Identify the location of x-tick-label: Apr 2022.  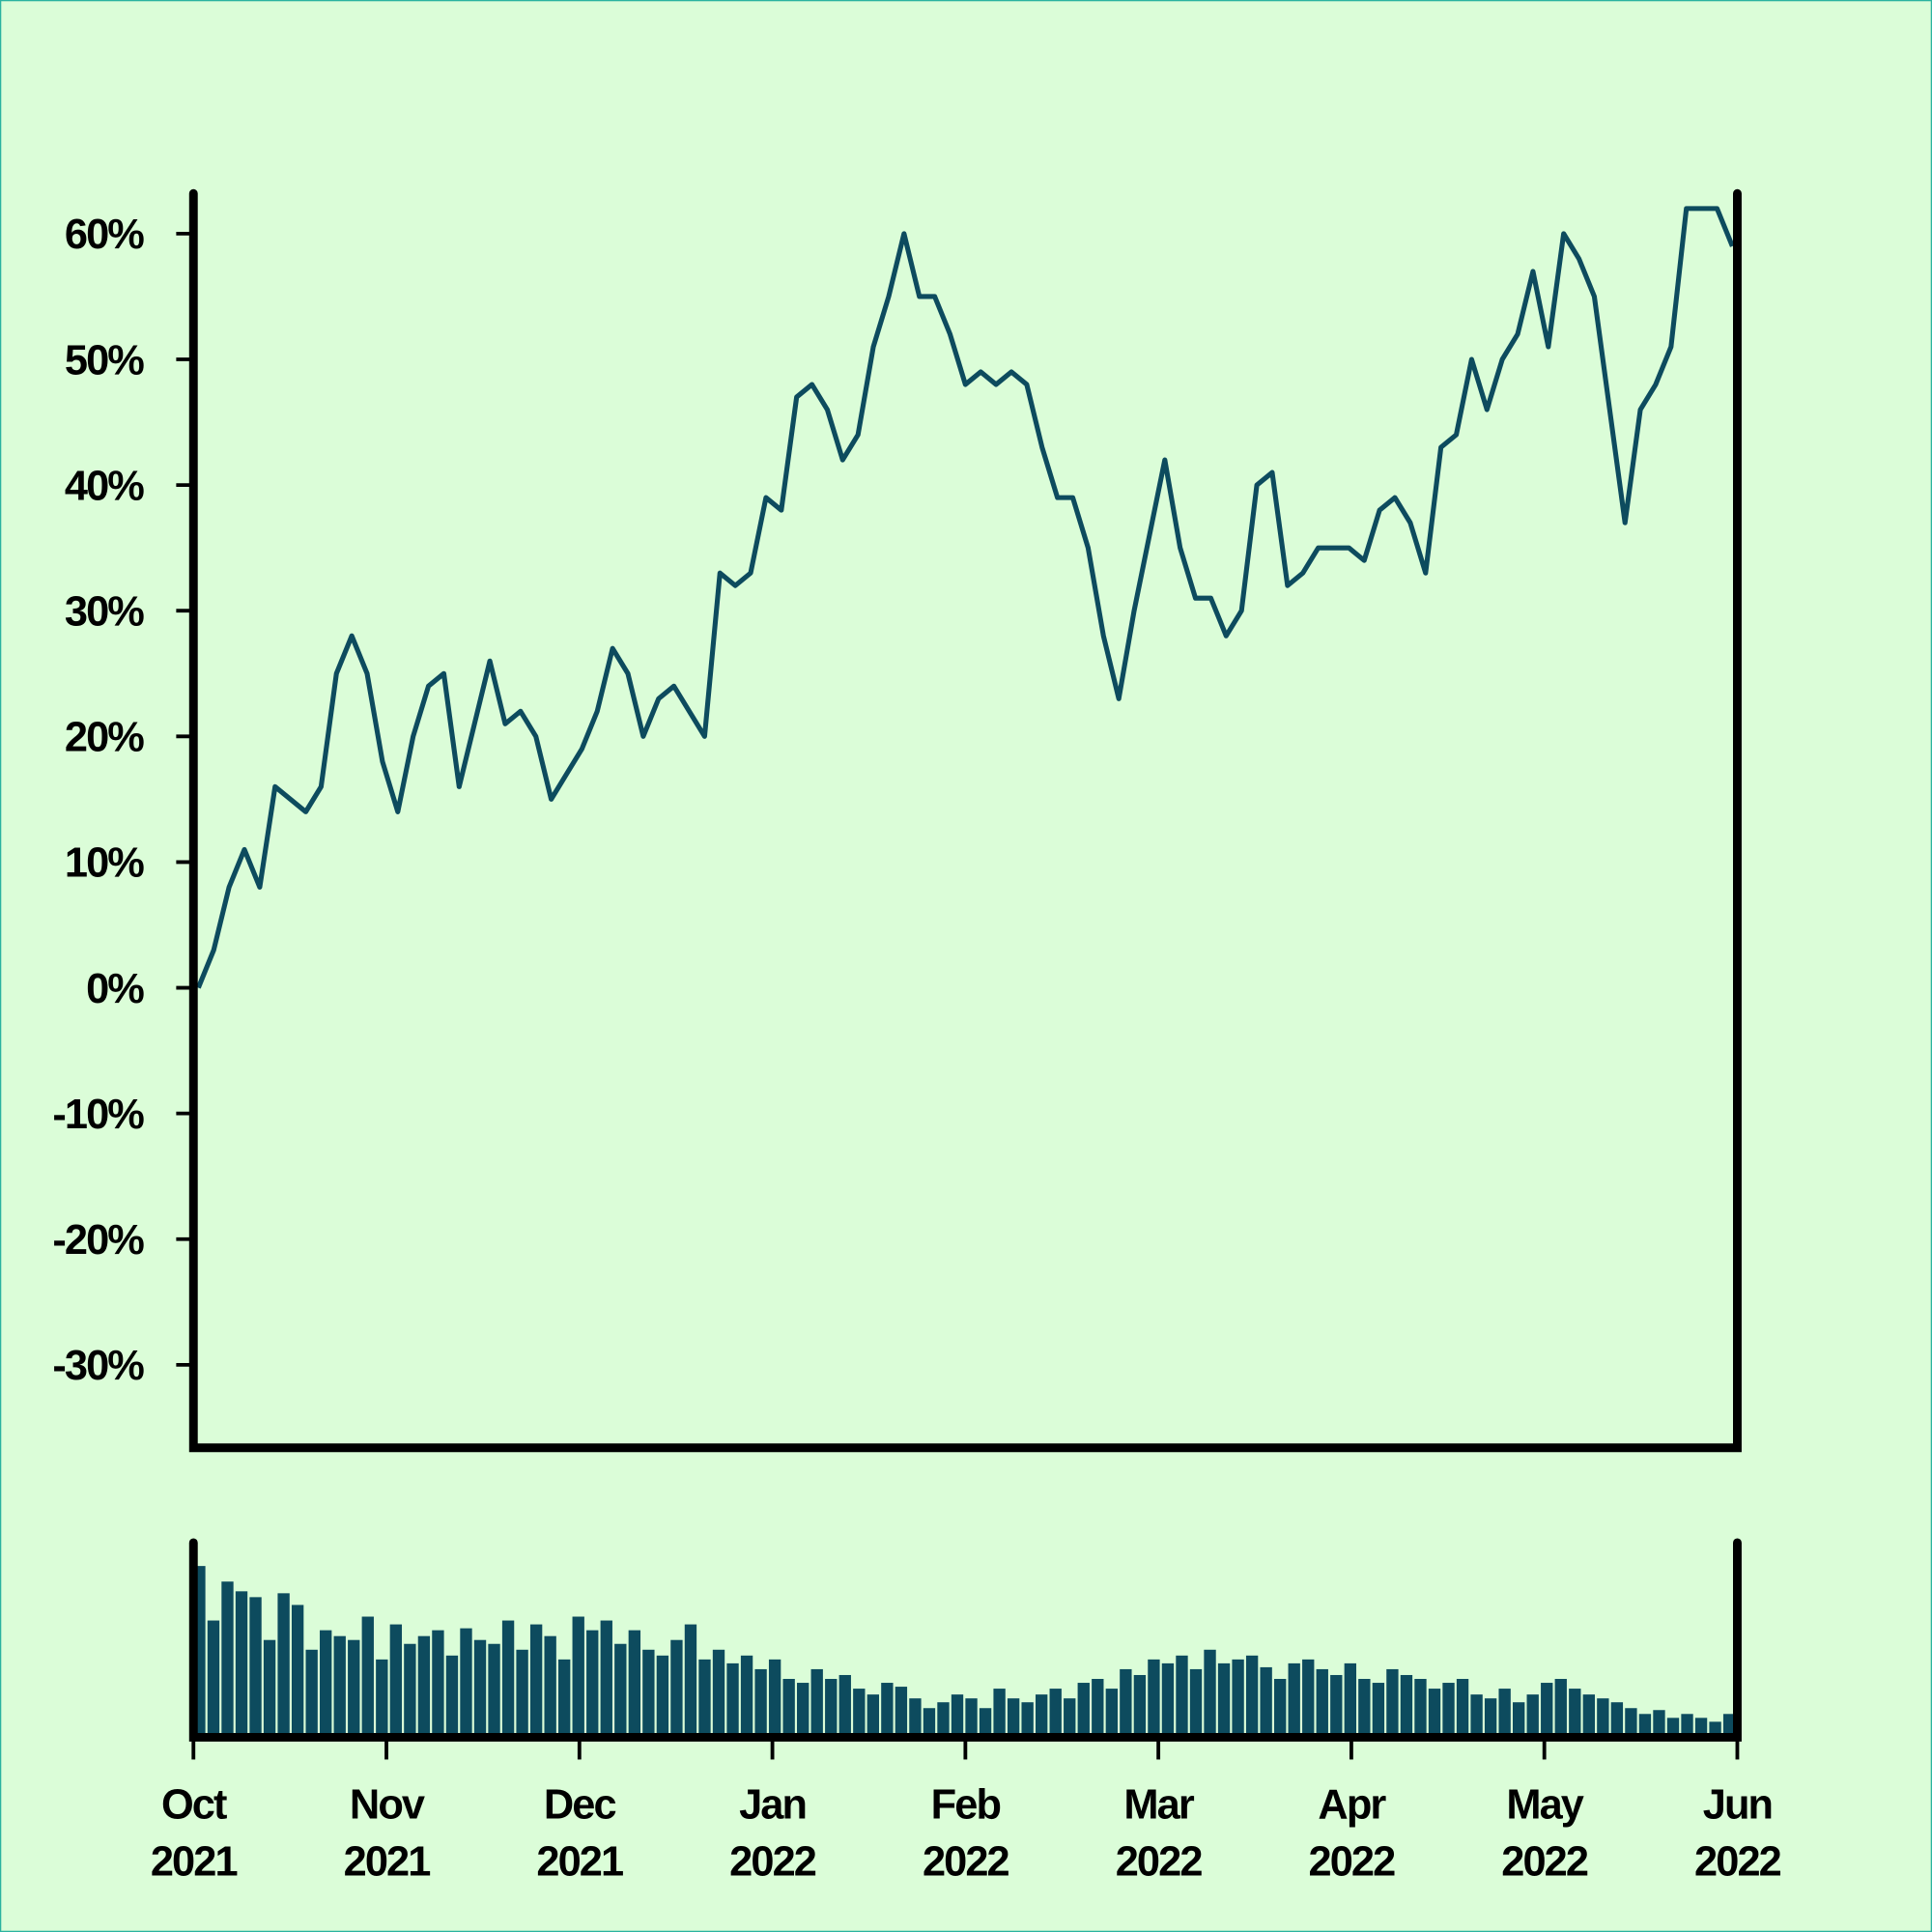
(1352, 1834).